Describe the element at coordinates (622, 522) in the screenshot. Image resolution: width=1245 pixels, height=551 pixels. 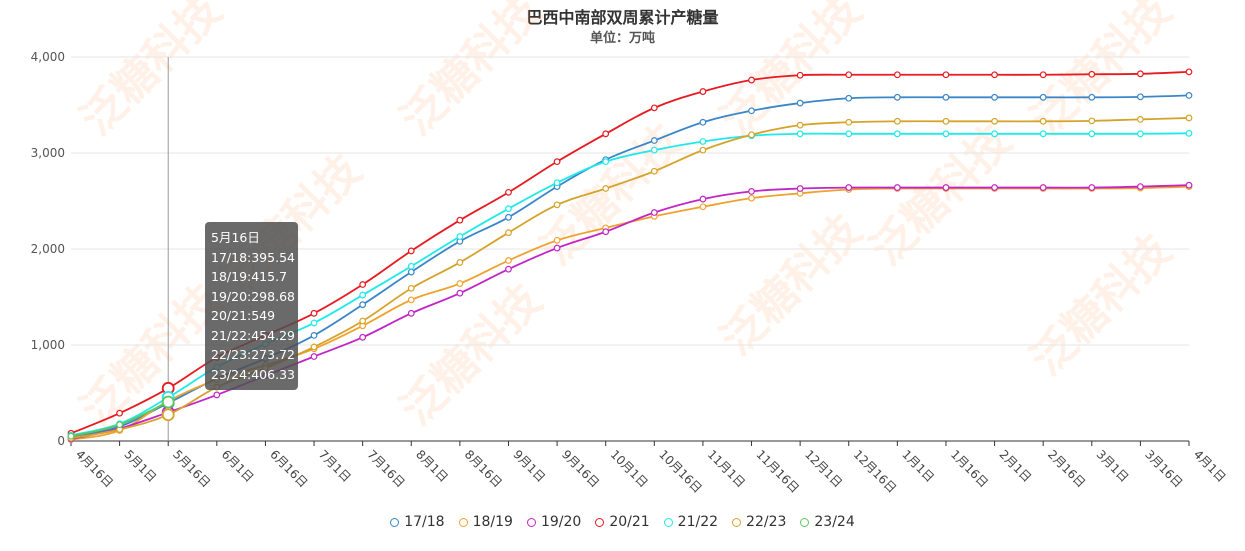
I see `legend-item: 20/21` at that location.